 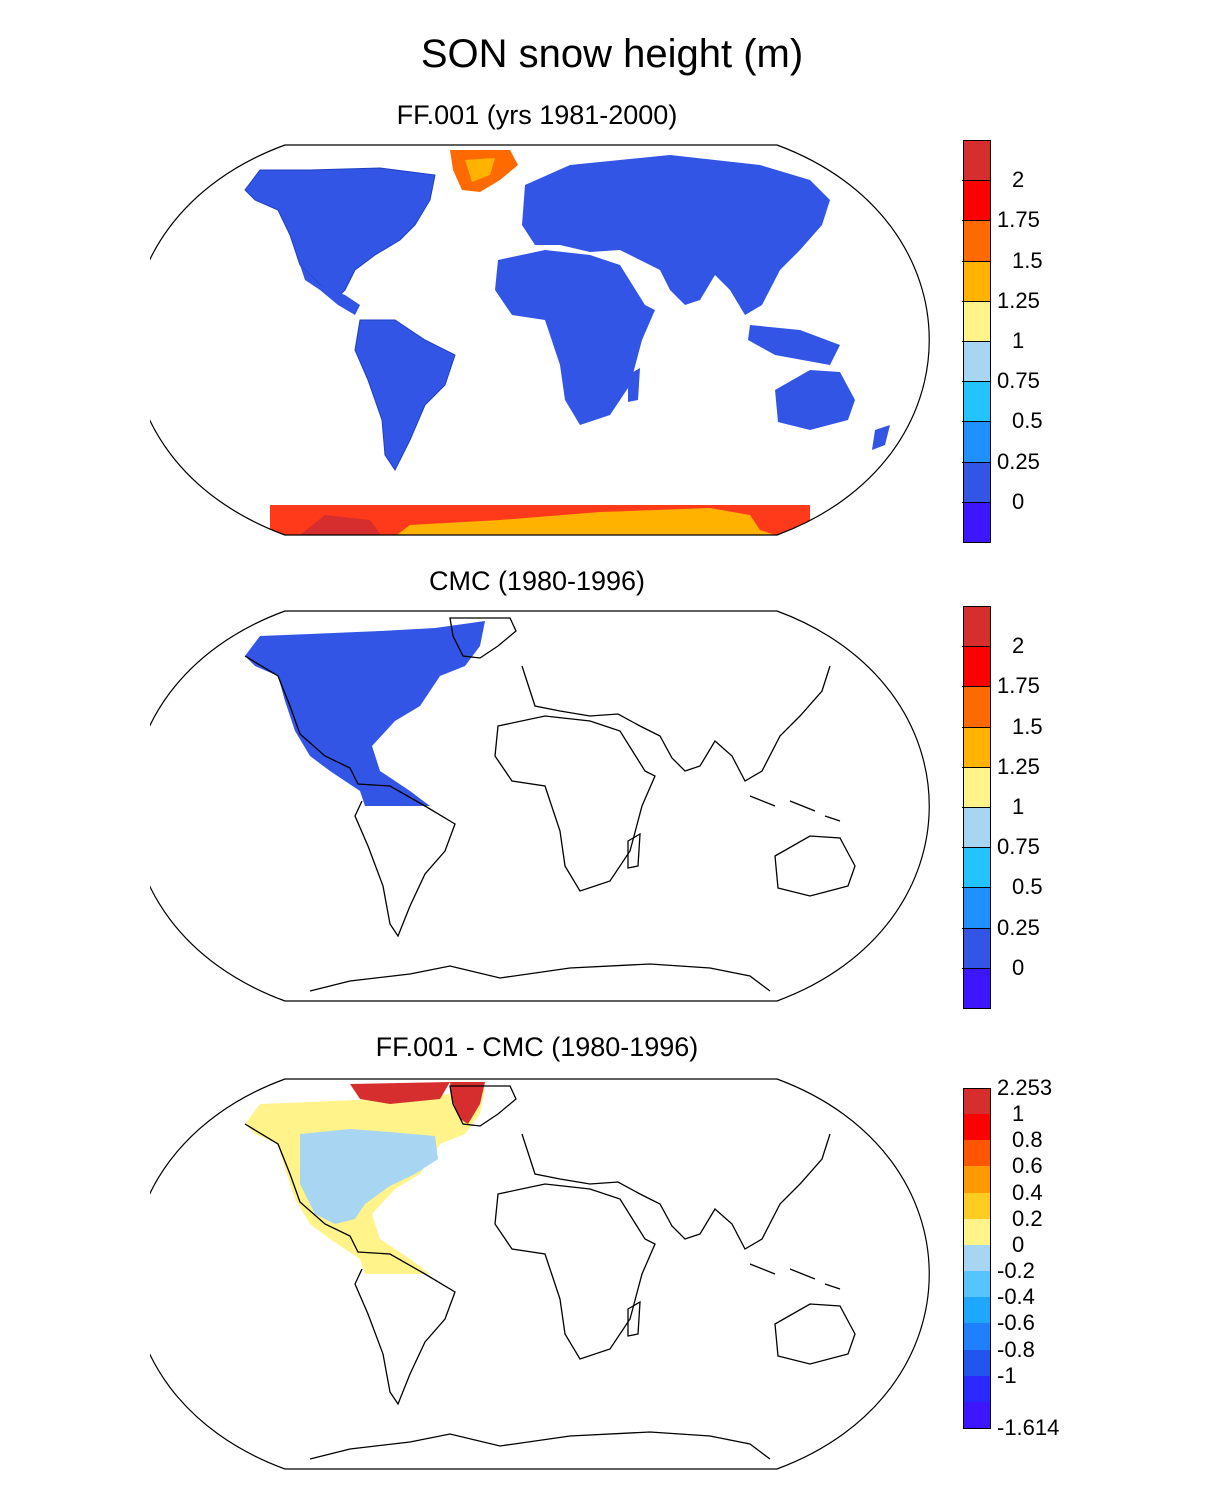 What do you see at coordinates (1027, 1140) in the screenshot?
I see `colorbar-label: 0.8` at bounding box center [1027, 1140].